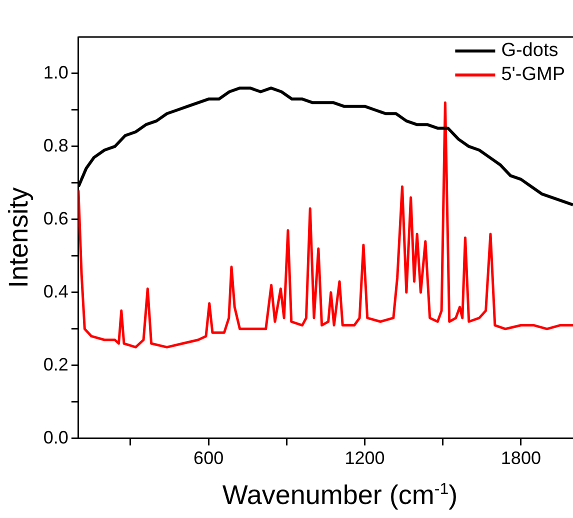 This screenshot has height=518, width=573. Describe the element at coordinates (364, 458) in the screenshot. I see `x-tick-label: 1200` at that location.